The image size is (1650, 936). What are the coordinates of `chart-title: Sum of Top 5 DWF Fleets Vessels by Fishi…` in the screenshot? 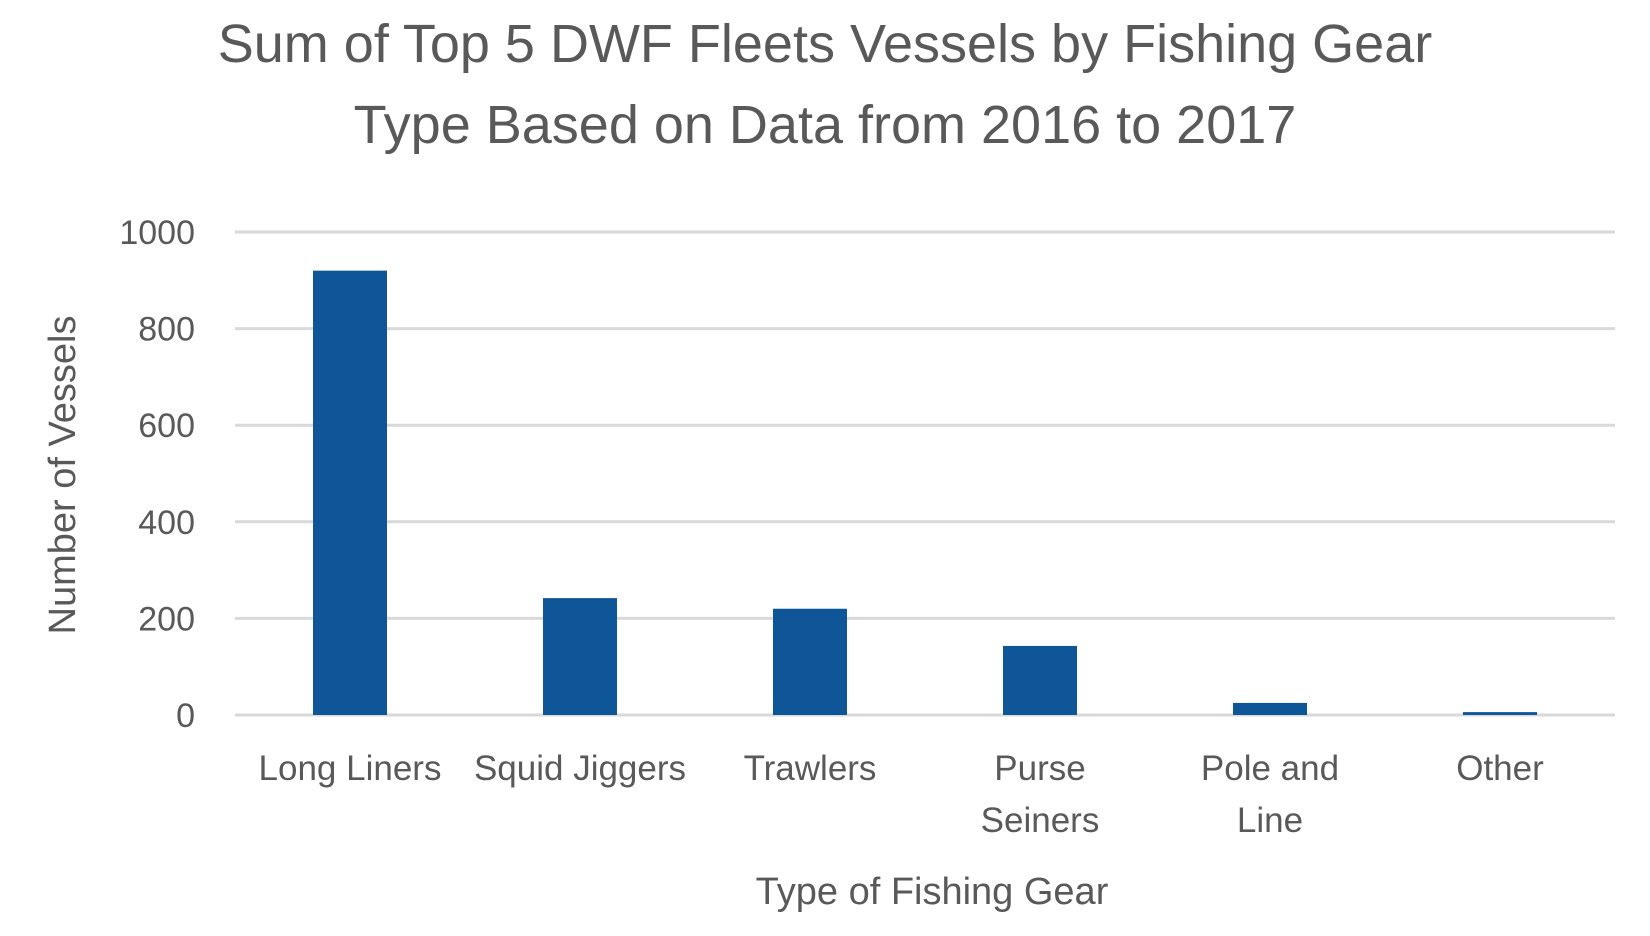 It's located at (825, 84).